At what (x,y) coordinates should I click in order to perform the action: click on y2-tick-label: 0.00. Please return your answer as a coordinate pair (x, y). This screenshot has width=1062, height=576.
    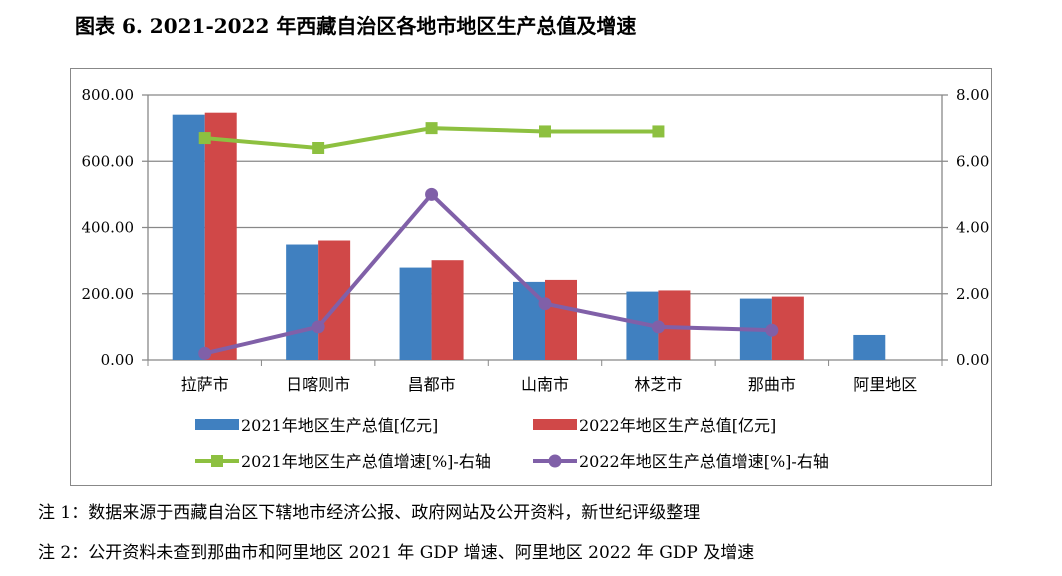
    Looking at the image, I should click on (972, 360).